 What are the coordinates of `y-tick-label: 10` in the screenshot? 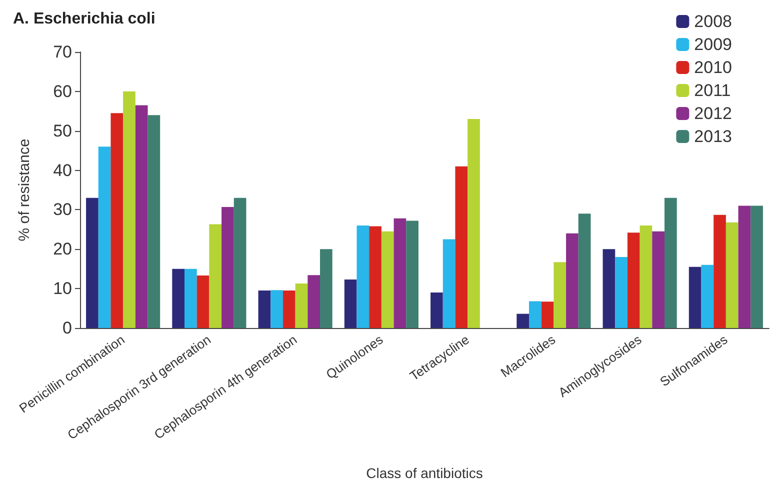 It's located at (62, 288).